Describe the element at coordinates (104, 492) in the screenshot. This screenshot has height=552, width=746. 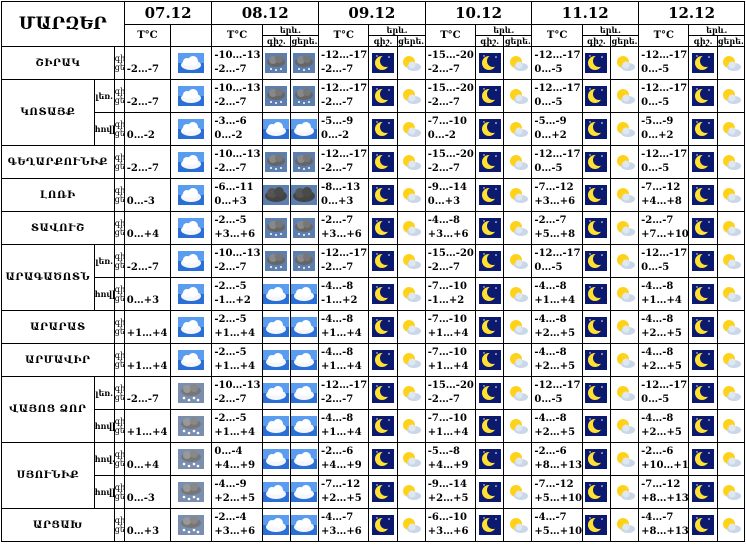
I see `region-sub: հովիտ` at that location.